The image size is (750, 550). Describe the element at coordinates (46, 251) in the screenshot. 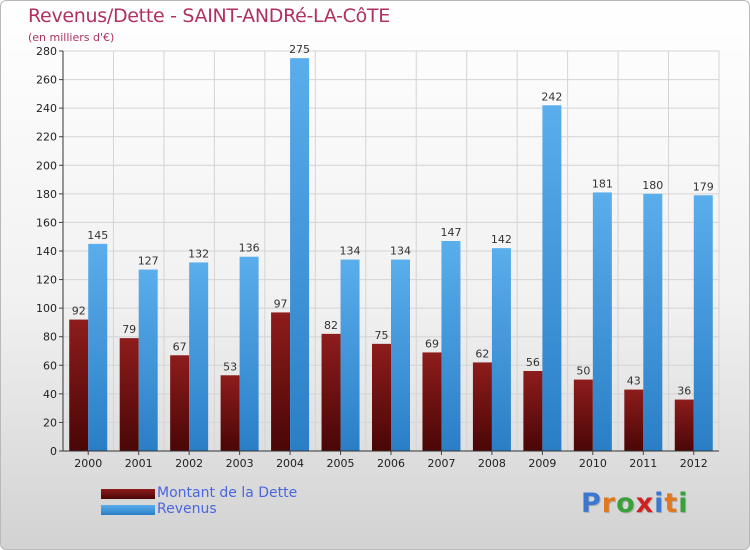

I see `y-tick-label: 140` at that location.